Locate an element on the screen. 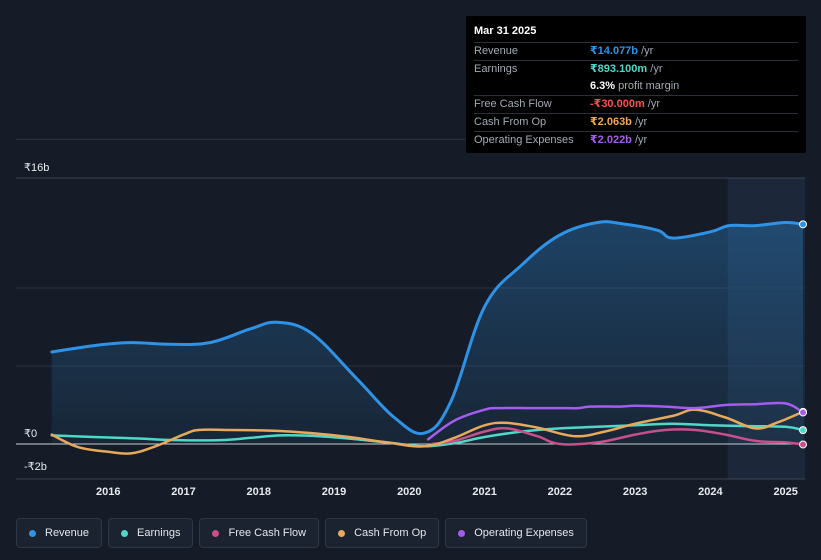 Image resolution: width=821 pixels, height=560 pixels. legend-fcf-dot is located at coordinates (216, 533).